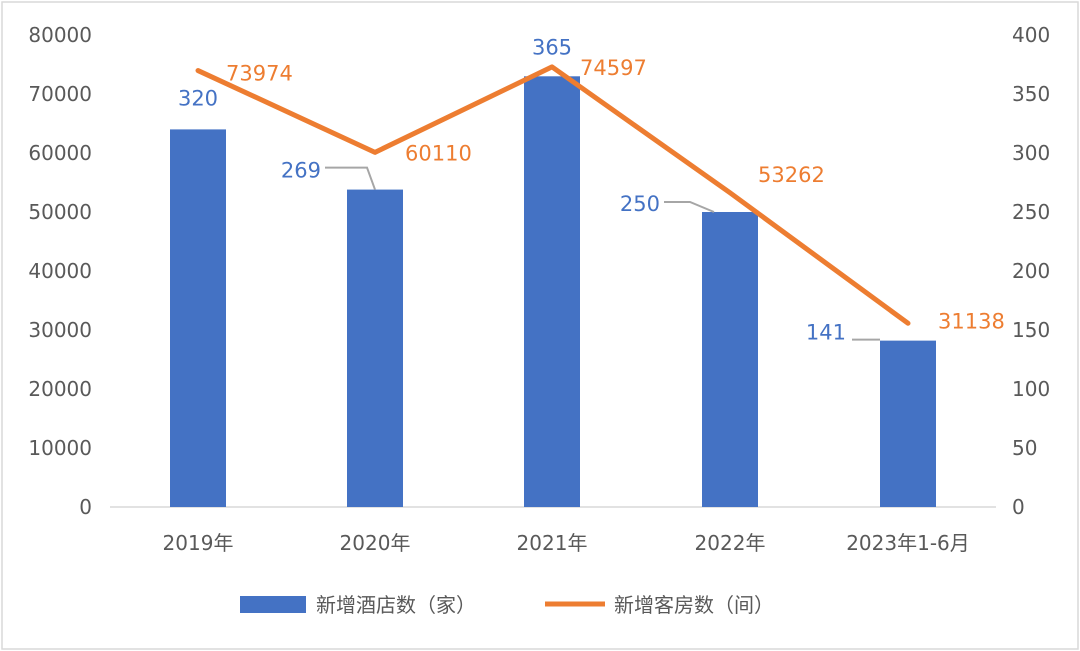  What do you see at coordinates (602, 253) in the screenshot?
I see `leader-lines` at bounding box center [602, 253].